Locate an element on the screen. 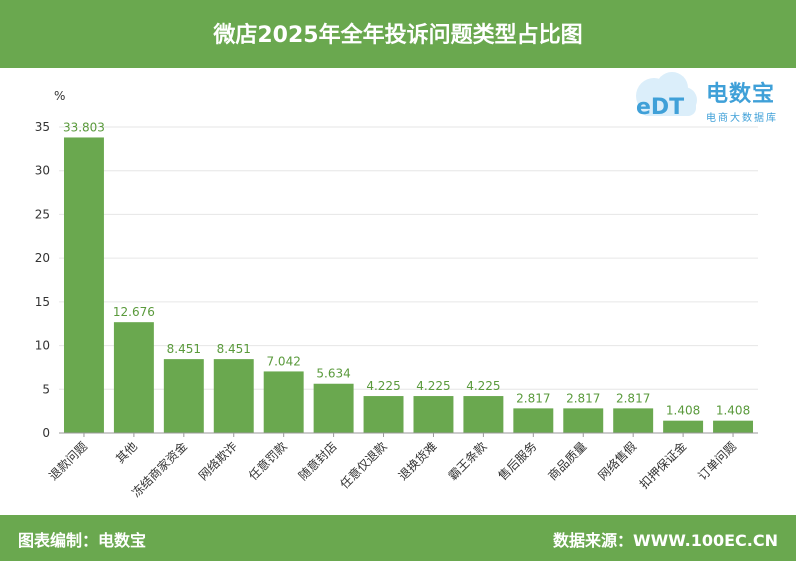 The height and width of the screenshot is (561, 796). y-tick-label: 20 is located at coordinates (42, 258).